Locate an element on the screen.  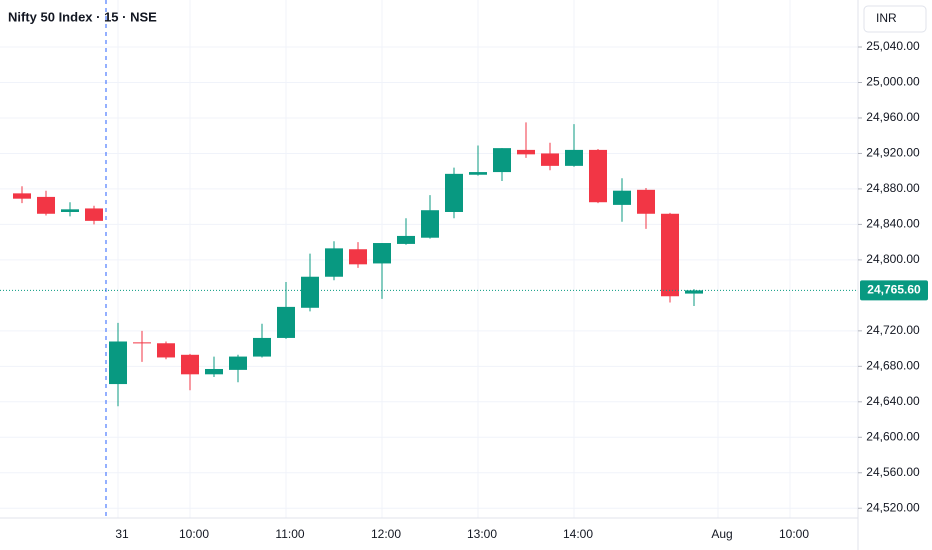
y-tick-label: 24,800.00 is located at coordinates (893, 259).